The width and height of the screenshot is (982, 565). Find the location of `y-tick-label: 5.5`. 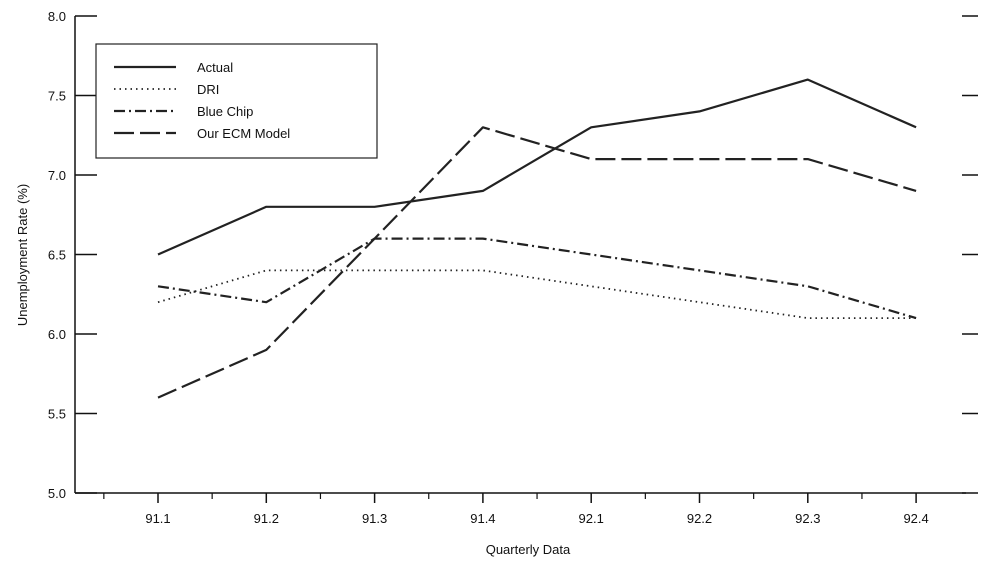

y-tick-label: 5.5 is located at coordinates (57, 414).